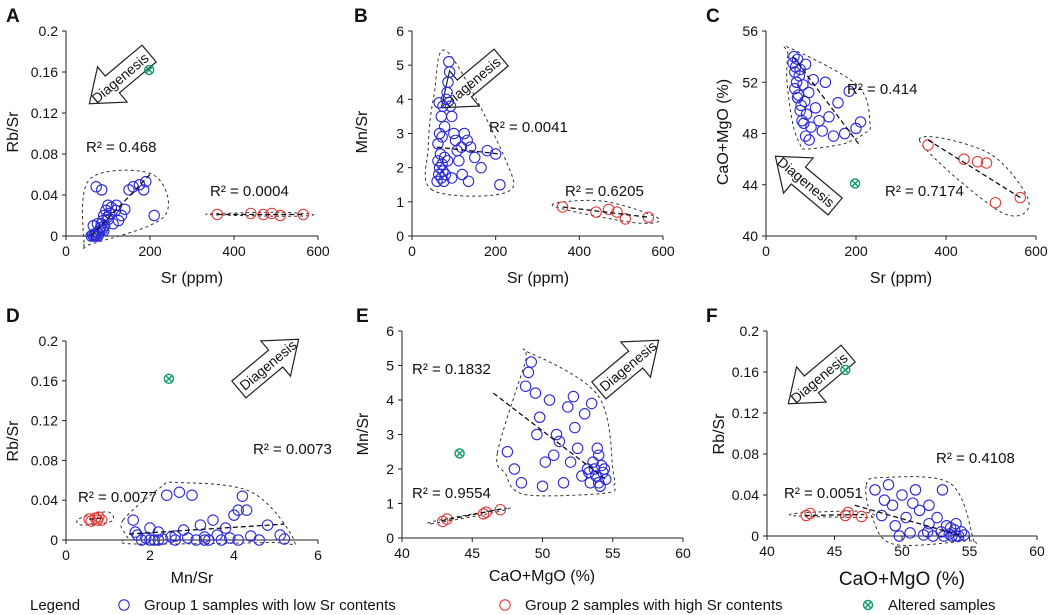  What do you see at coordinates (125, 194) in the screenshot?
I see `series-group1: R² = 0.468` at bounding box center [125, 194].